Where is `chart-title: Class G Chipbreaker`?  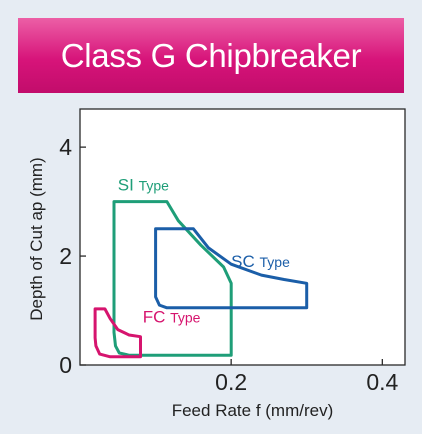 chart-title: Class G Chipbreaker is located at coordinates (211, 55).